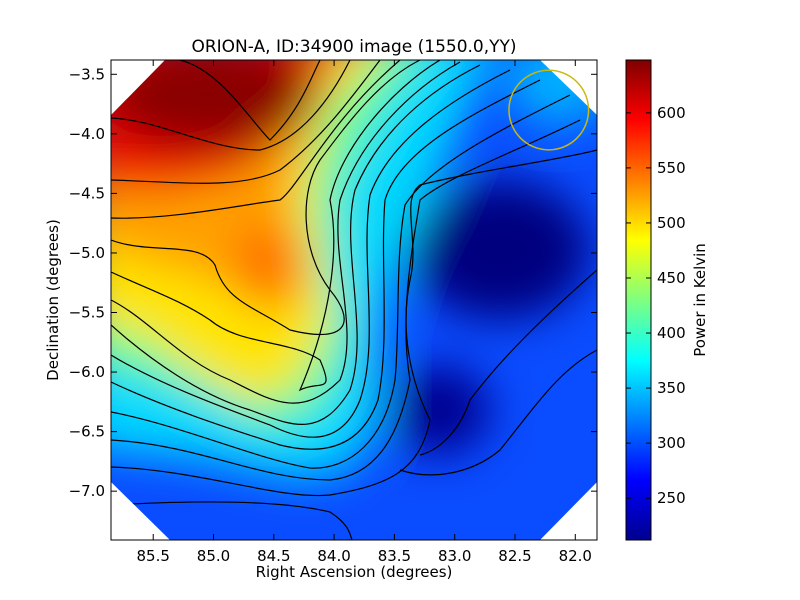  What do you see at coordinates (656, 305) in the screenshot?
I see `colorbar-ticks: 250 300 350 400 450 500 550 600` at bounding box center [656, 305].